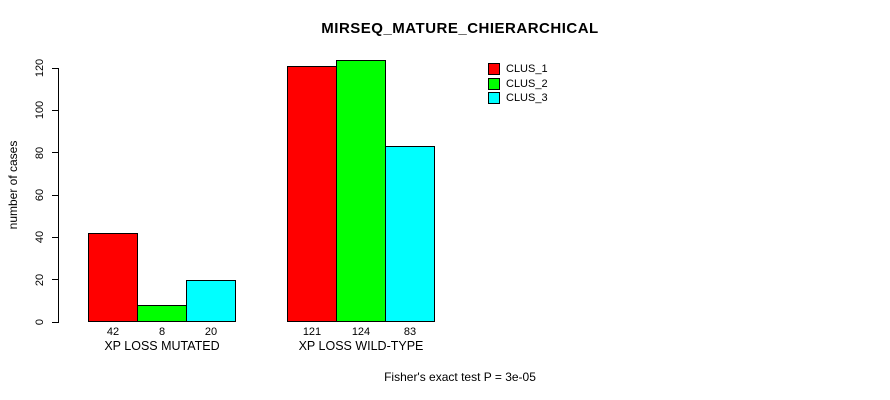 The width and height of the screenshot is (890, 400). What do you see at coordinates (40, 68) in the screenshot?
I see `y-tick-label: 120` at bounding box center [40, 68].